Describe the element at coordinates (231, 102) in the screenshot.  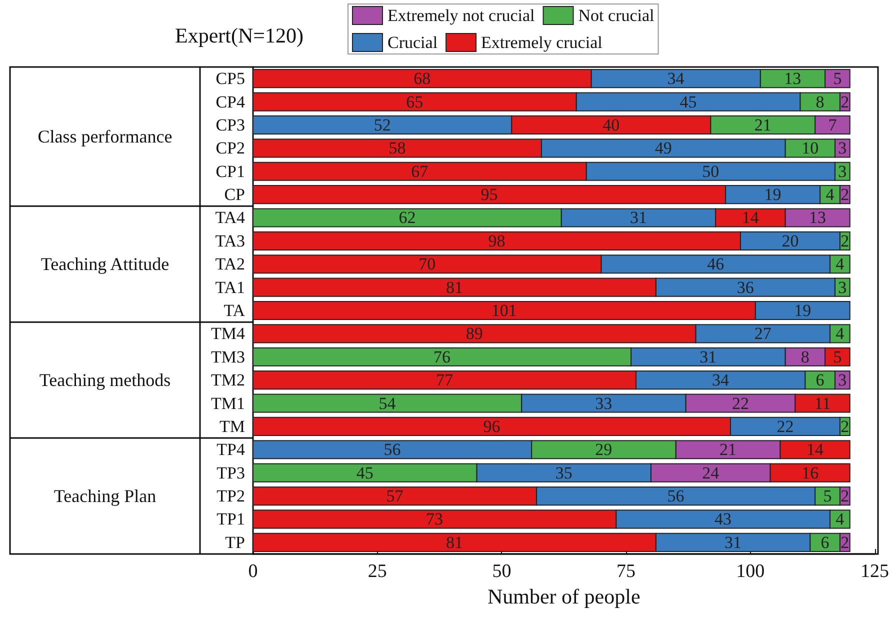
I see `y-tick-label: CP4` at that location.